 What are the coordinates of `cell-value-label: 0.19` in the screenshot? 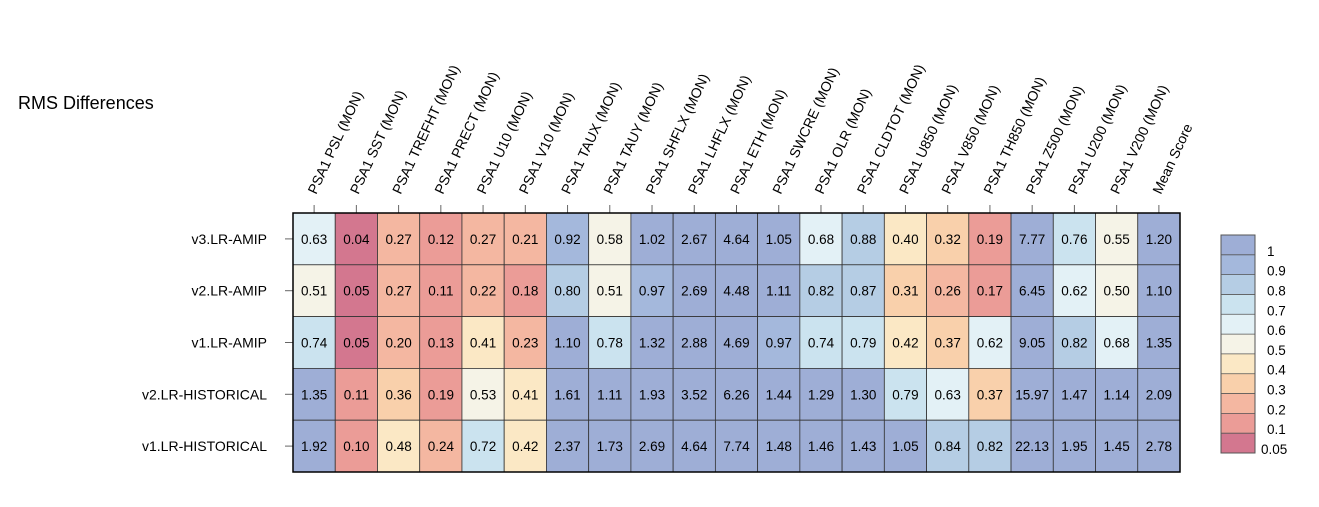 It's located at (990, 239).